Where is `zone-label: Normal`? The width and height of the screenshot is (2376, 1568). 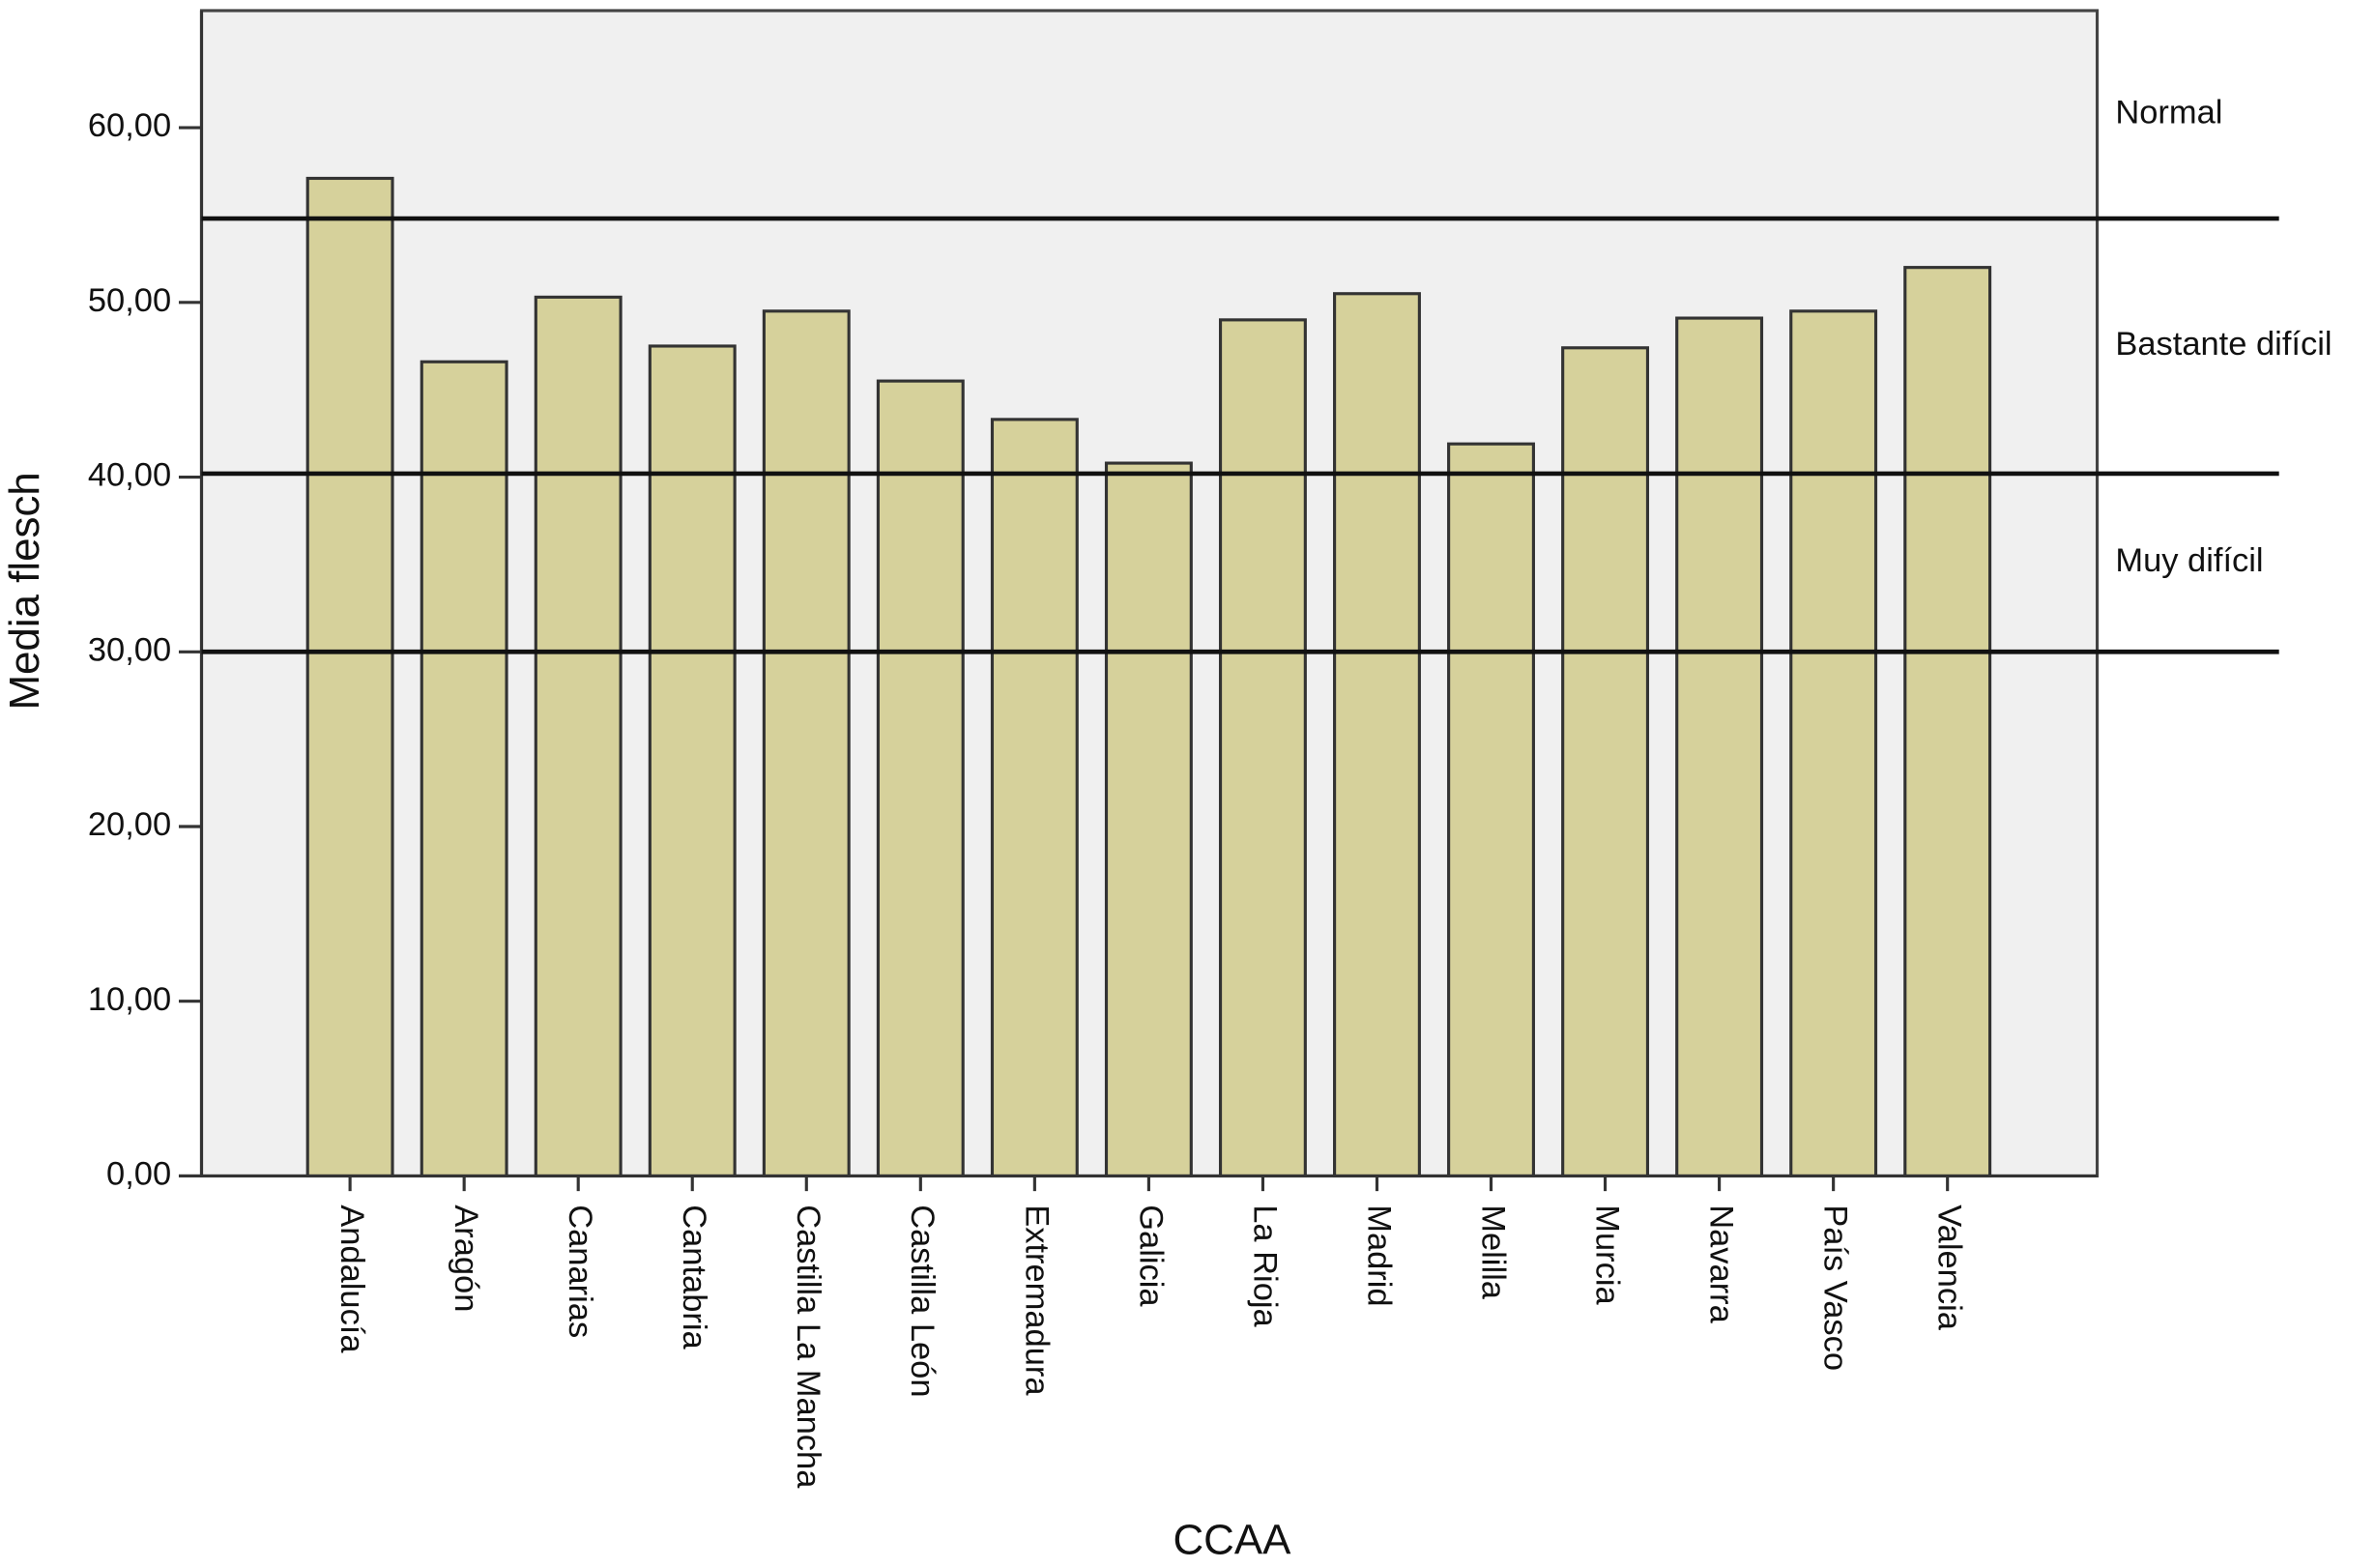 zone-label: Normal is located at coordinates (2169, 113).